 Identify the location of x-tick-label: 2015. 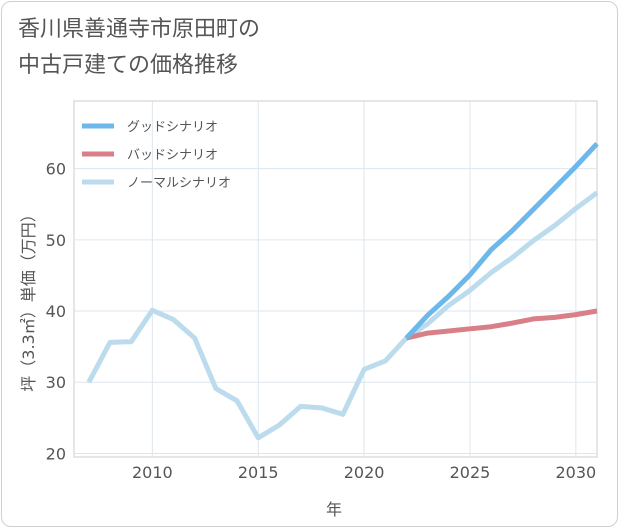
(258, 472).